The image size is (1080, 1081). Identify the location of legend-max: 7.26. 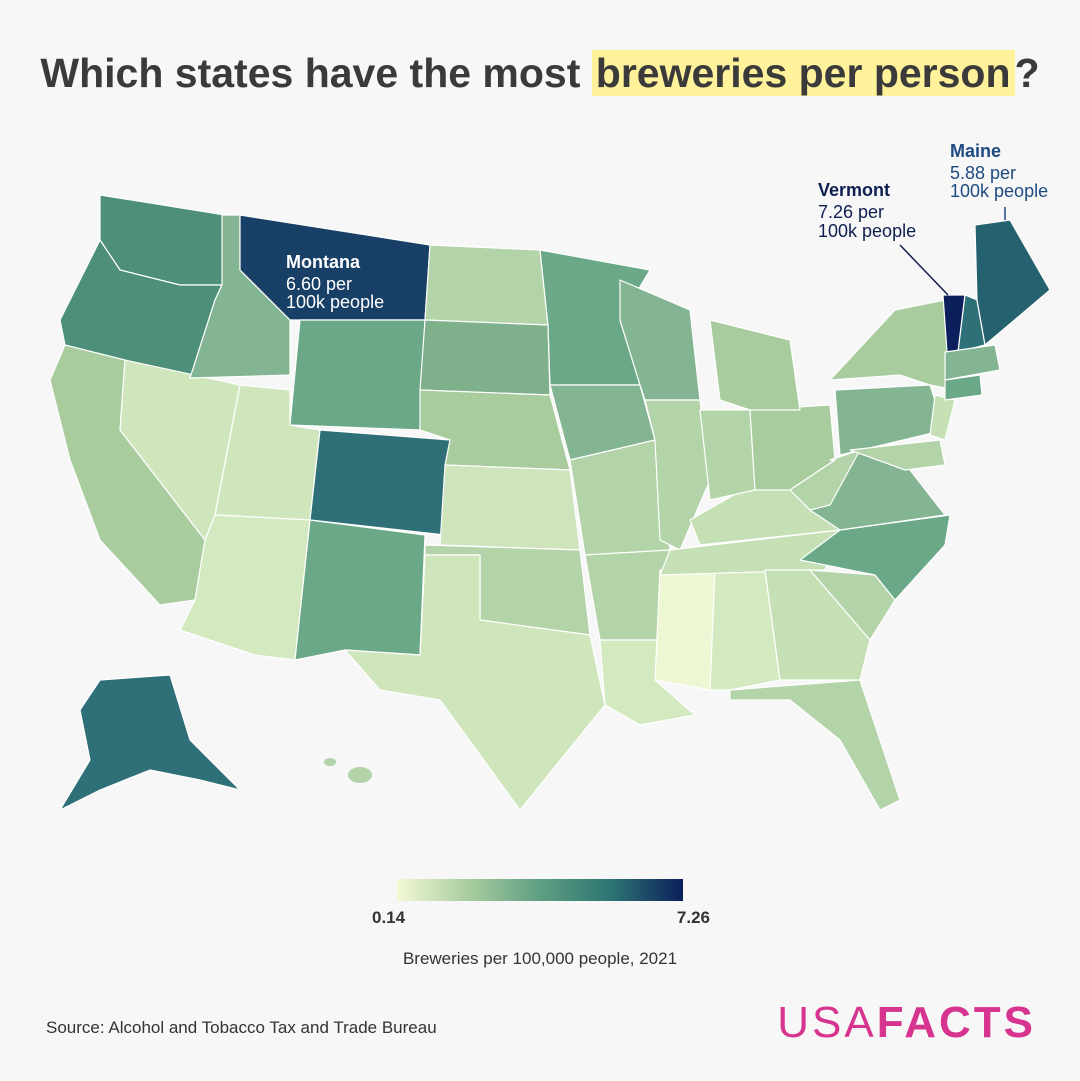
(693, 917).